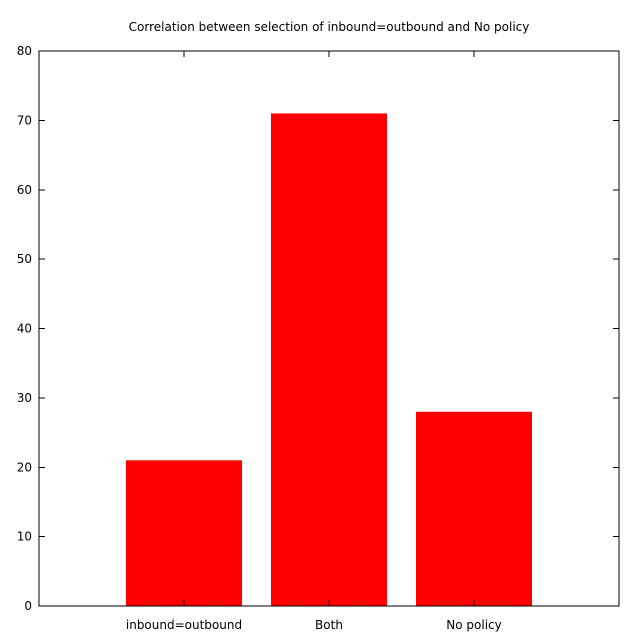 This screenshot has height=640, width=640. I want to click on bar-inbound-outbound, so click(184, 533).